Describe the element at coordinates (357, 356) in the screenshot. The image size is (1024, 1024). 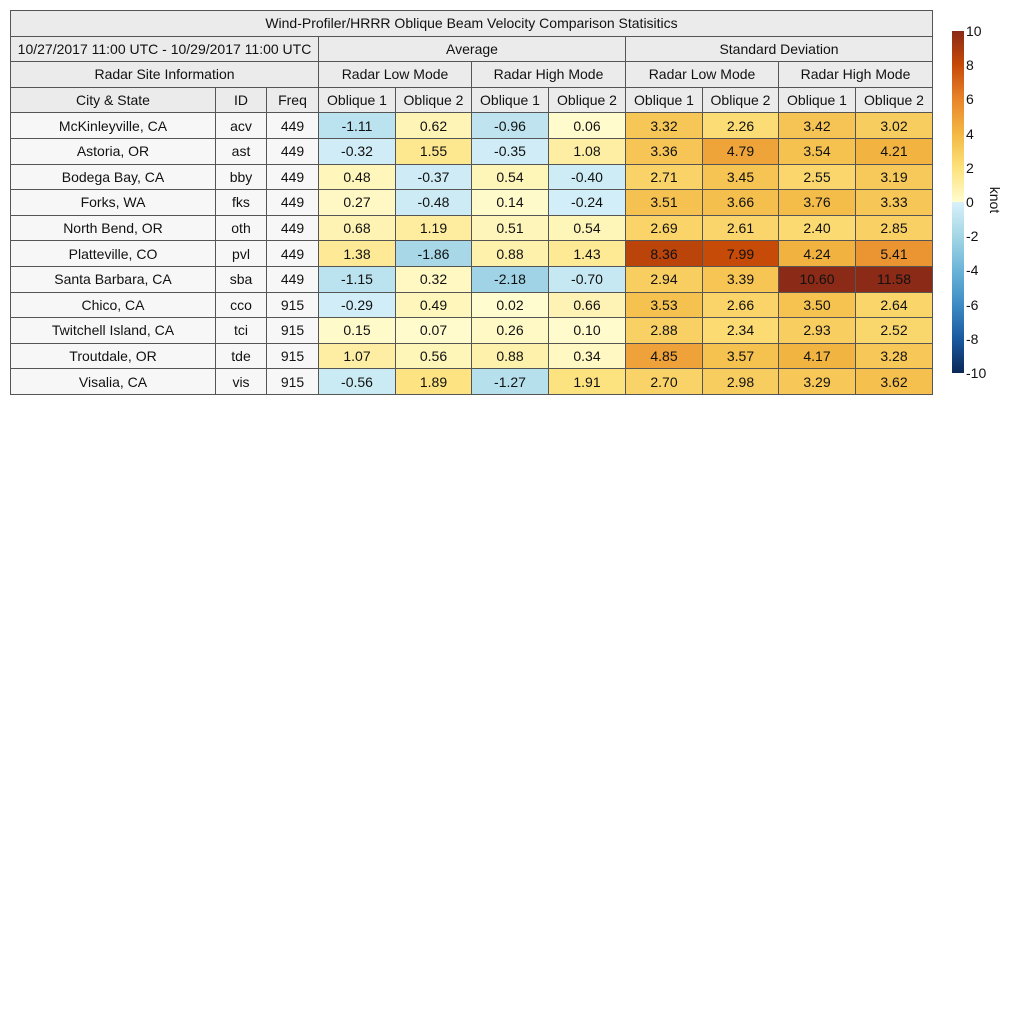
I see `value-cell: 1.07` at that location.